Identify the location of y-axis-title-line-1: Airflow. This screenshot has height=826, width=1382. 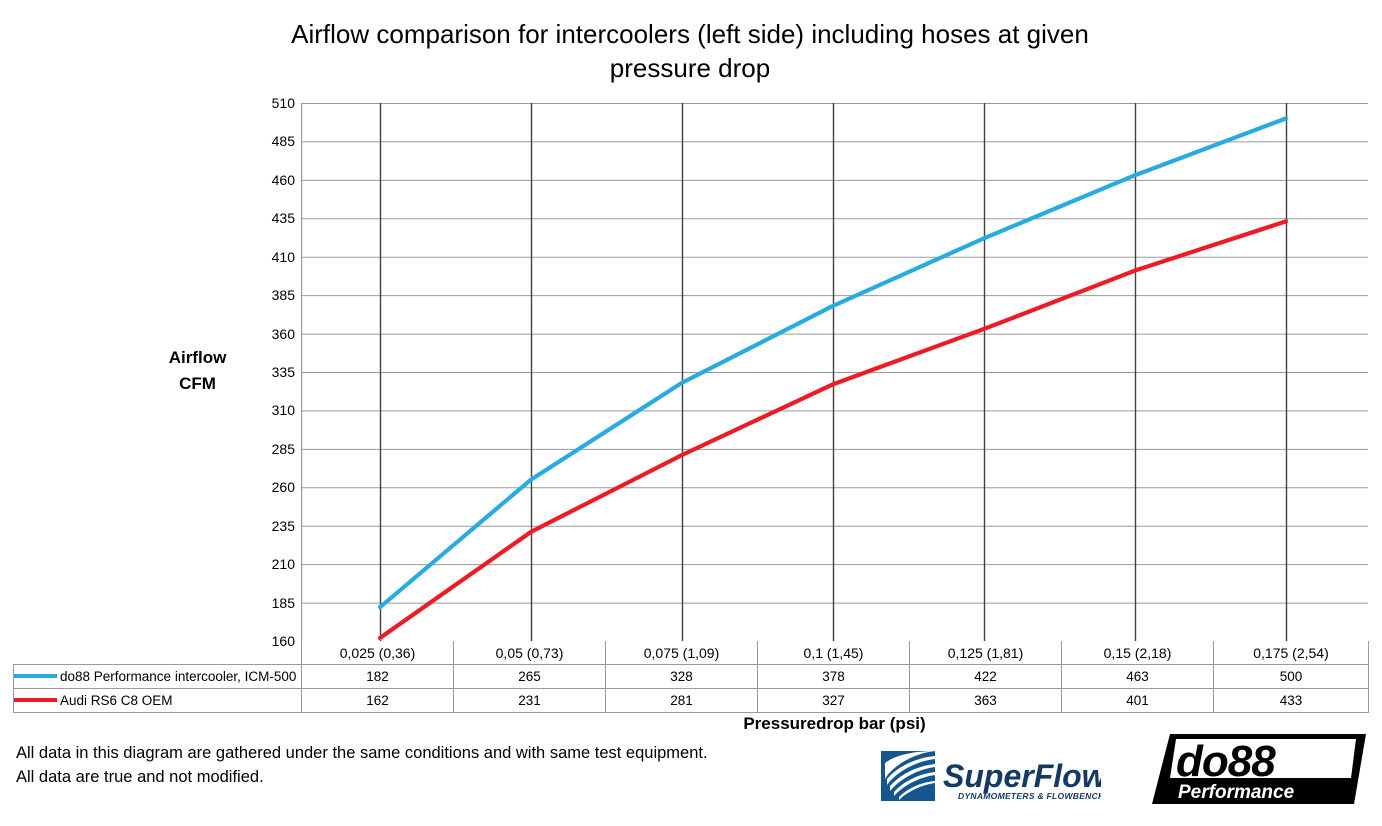
(197, 357).